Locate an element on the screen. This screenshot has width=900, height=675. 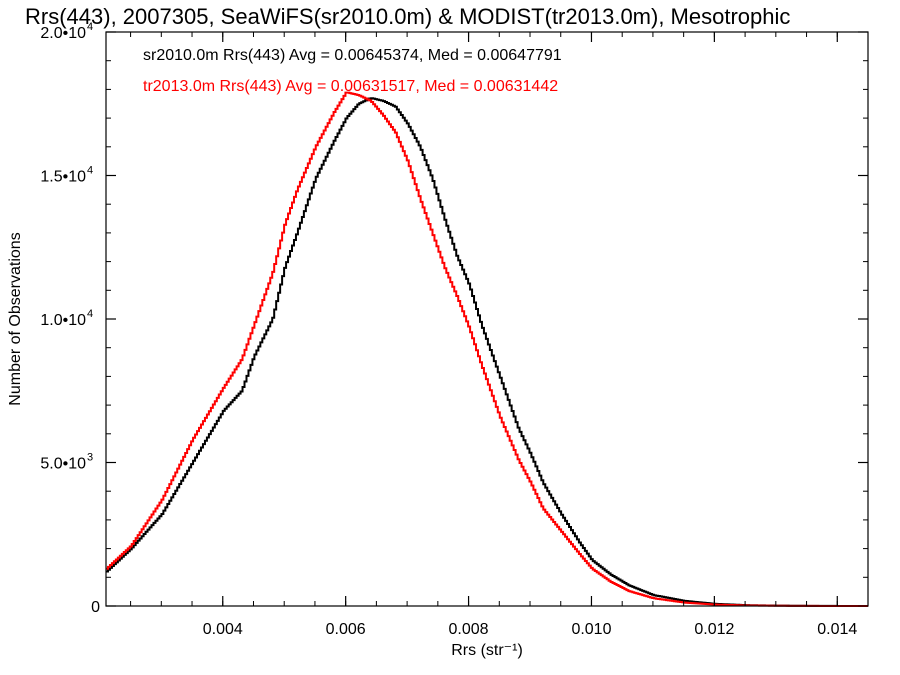
x-tick-label: 0.004 is located at coordinates (223, 629).